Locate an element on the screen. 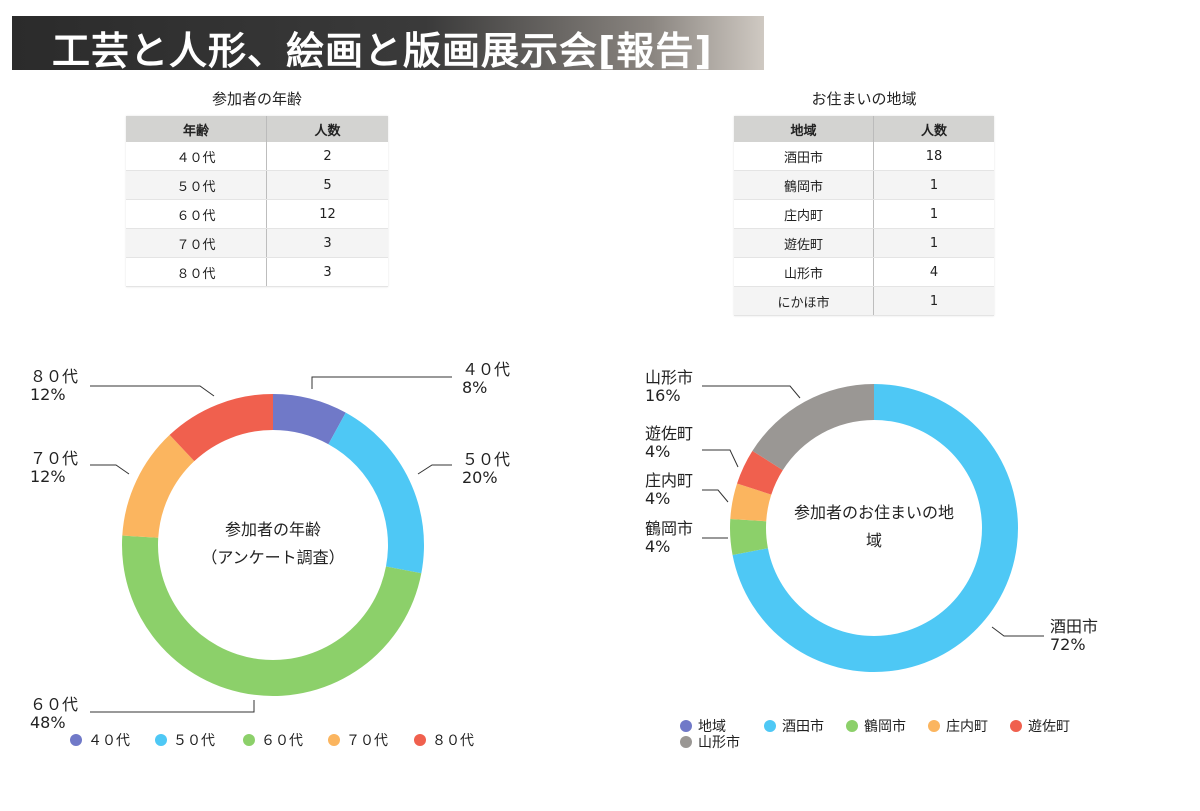  age-table-count-cell: 12 is located at coordinates (327, 214).